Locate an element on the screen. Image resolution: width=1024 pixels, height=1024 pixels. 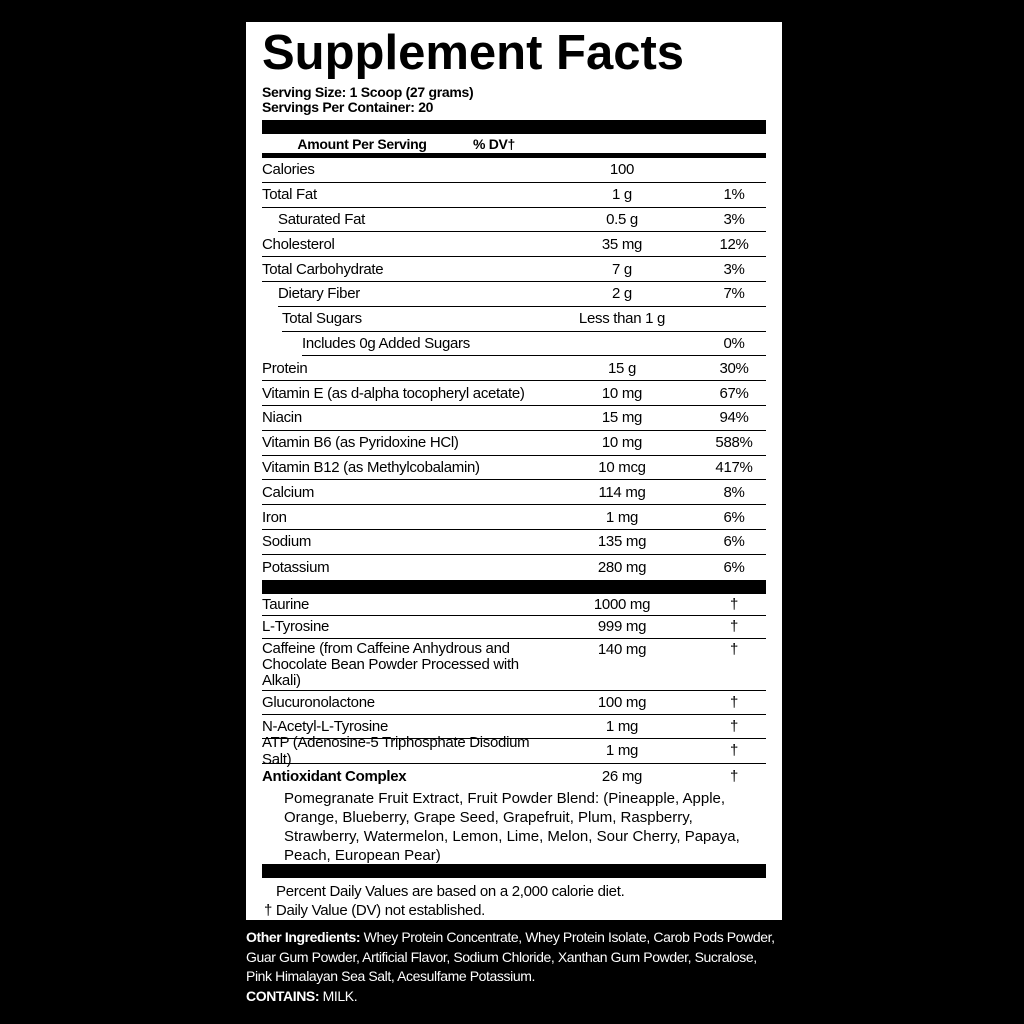
row: Total Fat 1 g 1% is located at coordinates (514, 195).